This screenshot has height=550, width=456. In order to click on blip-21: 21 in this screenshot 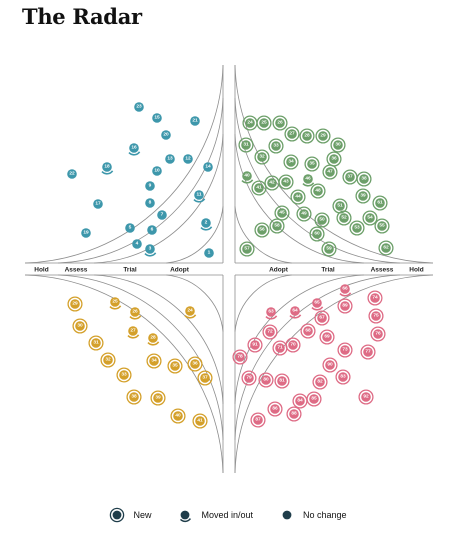, I will do `click(195, 121)`.